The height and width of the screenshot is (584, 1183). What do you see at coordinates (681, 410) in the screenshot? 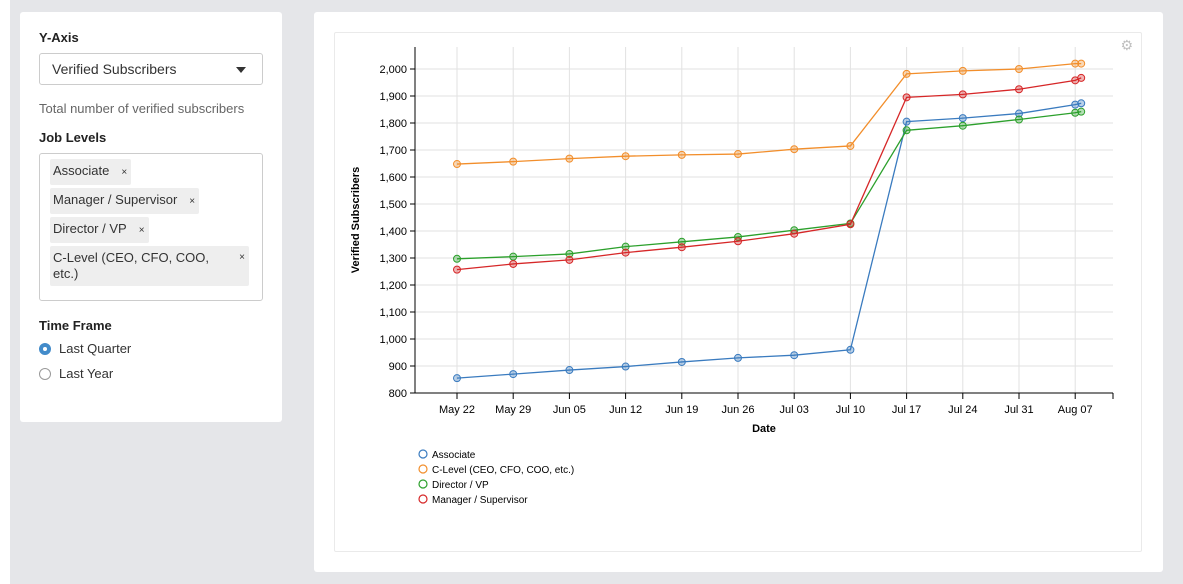
I see `x-tick-label: Jun 19` at bounding box center [681, 410].